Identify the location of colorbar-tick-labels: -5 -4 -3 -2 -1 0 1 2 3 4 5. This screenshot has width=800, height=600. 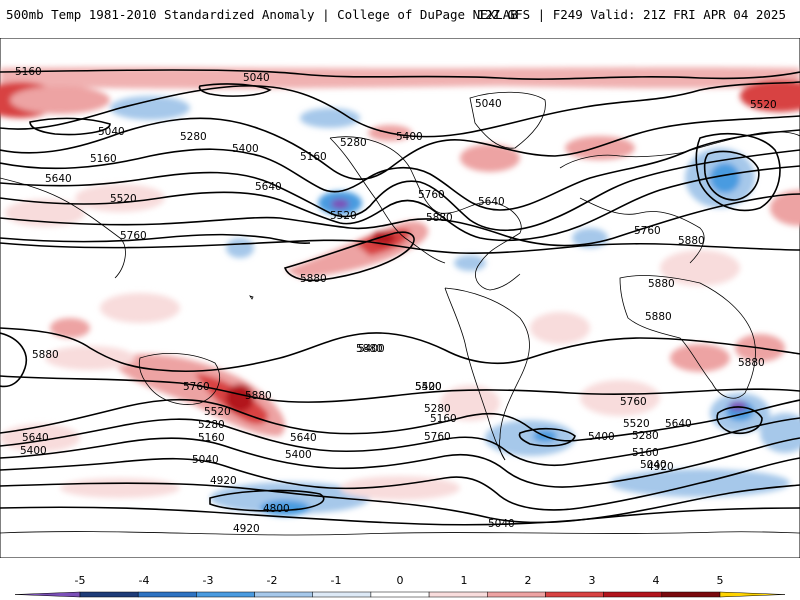
(399, 580).